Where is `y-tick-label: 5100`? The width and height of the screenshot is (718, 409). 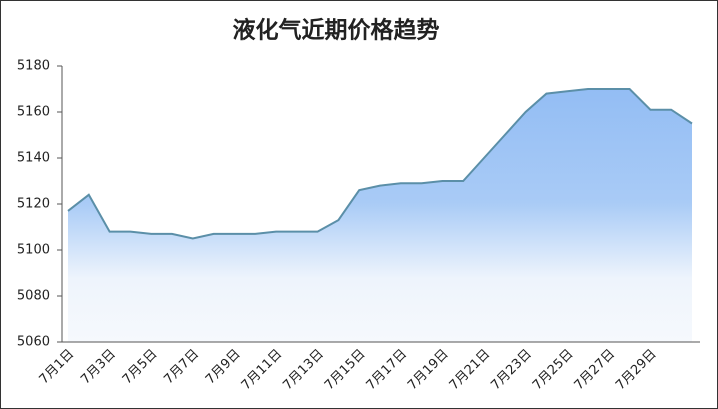 y-tick-label: 5100 is located at coordinates (33, 250).